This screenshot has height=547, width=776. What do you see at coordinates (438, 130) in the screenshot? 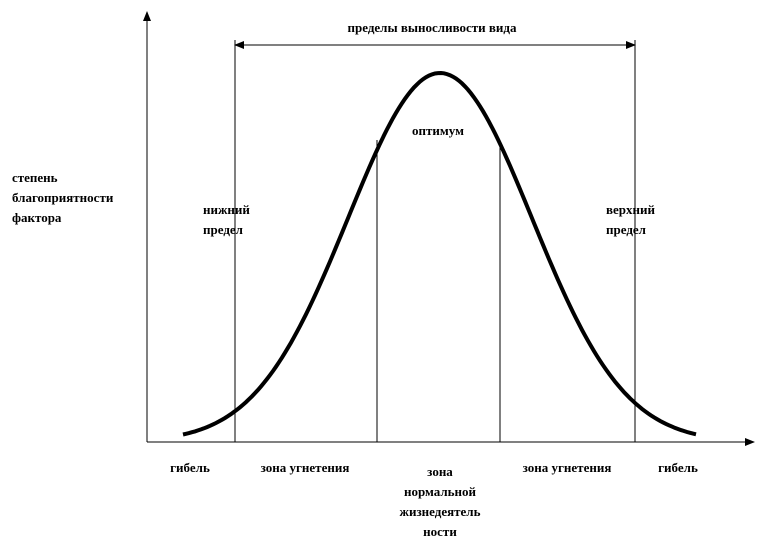
I see `optimum-label: оптимум` at bounding box center [438, 130].